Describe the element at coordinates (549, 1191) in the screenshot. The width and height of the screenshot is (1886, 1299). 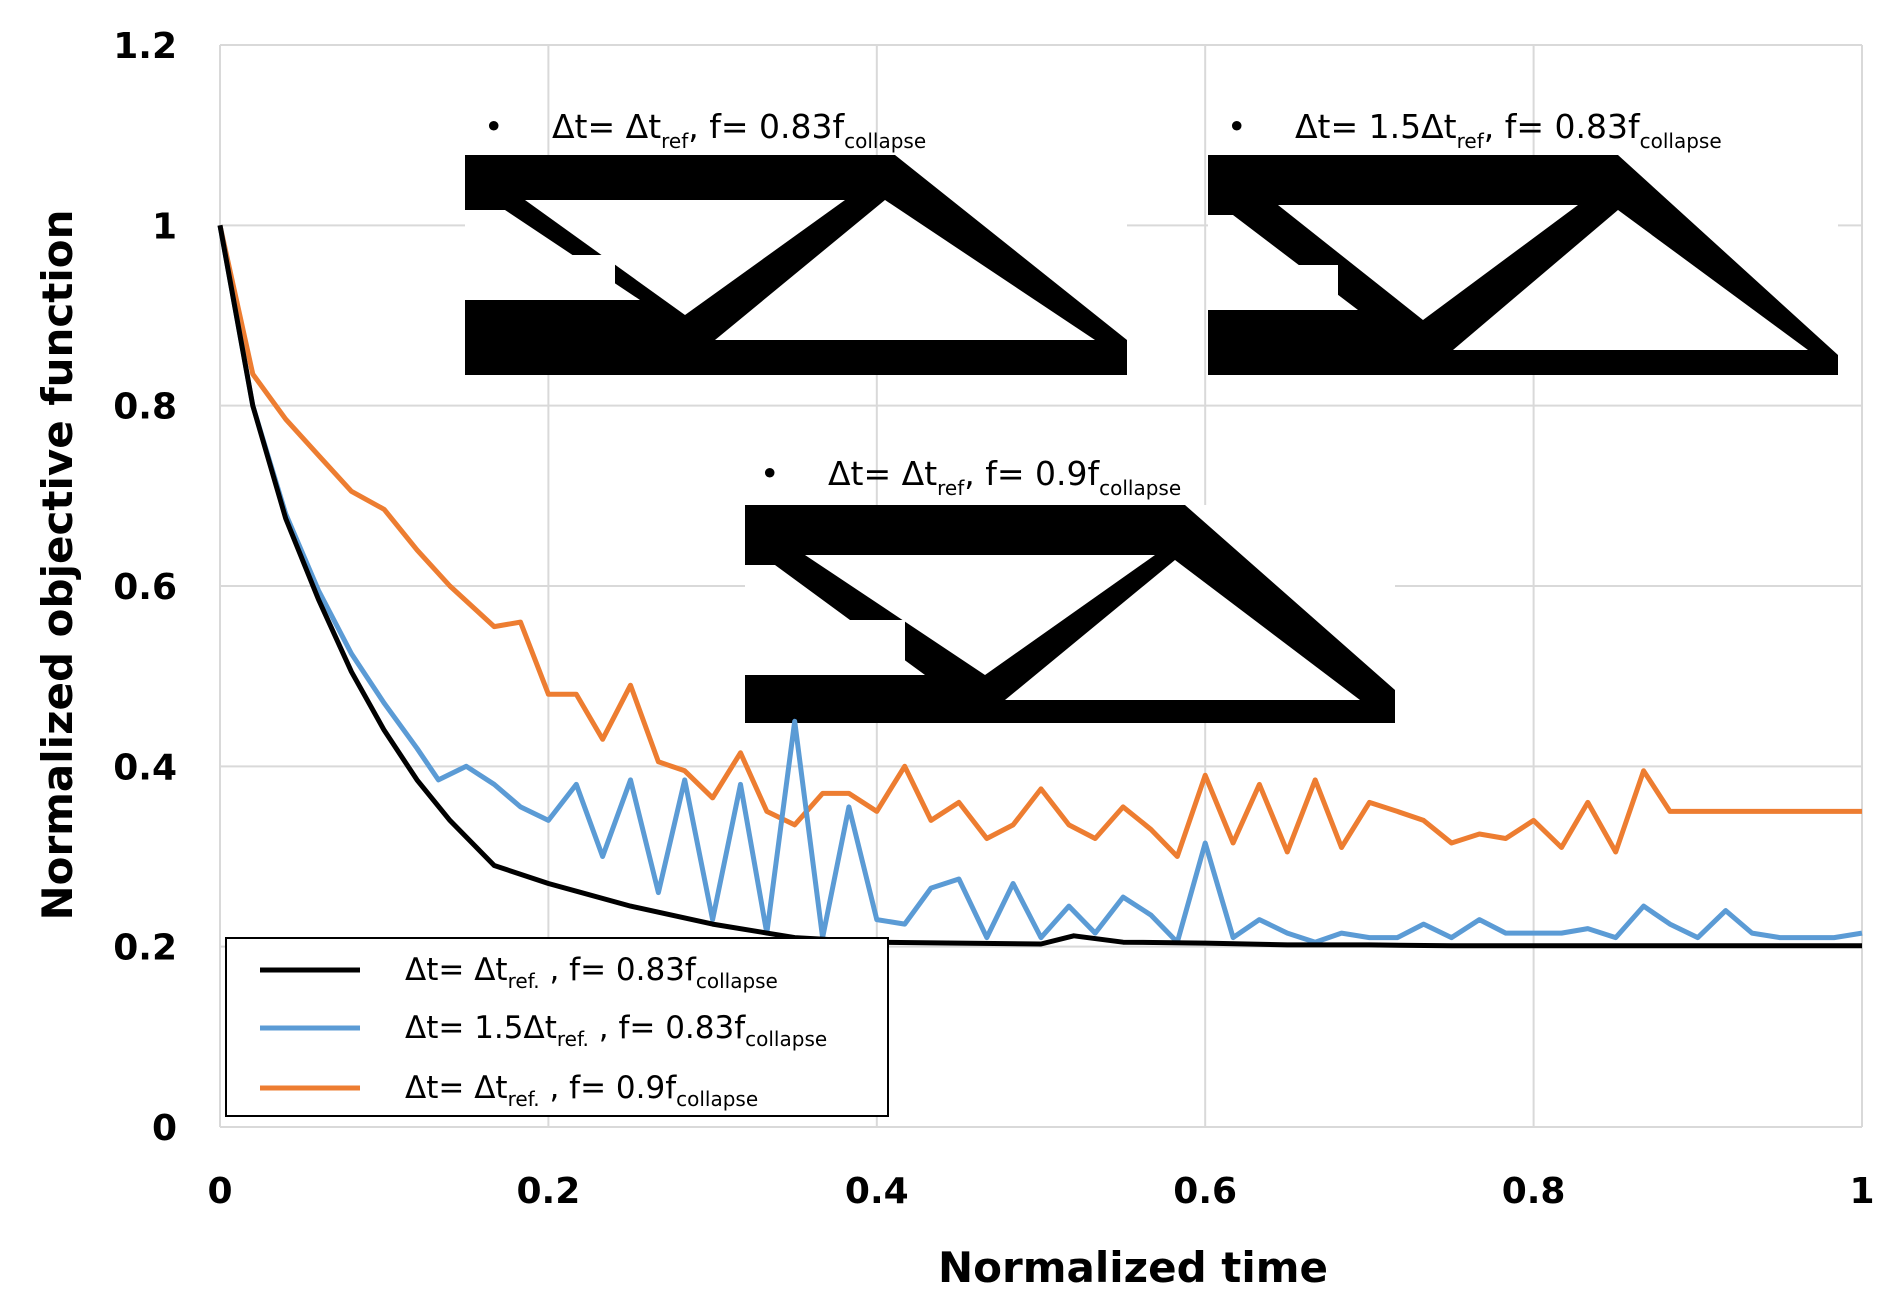
I see `x-tick-label: 0.2` at that location.